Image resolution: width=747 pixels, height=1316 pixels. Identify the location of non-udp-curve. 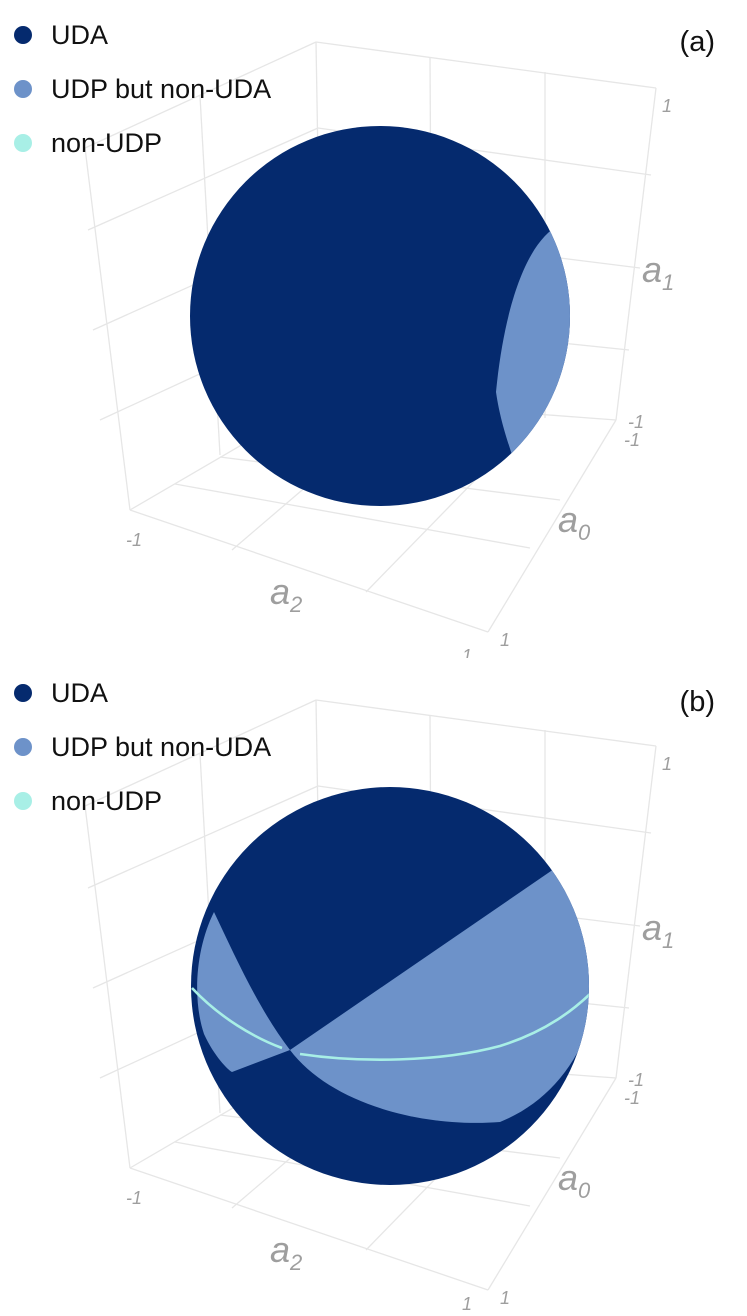
(390, 1023).